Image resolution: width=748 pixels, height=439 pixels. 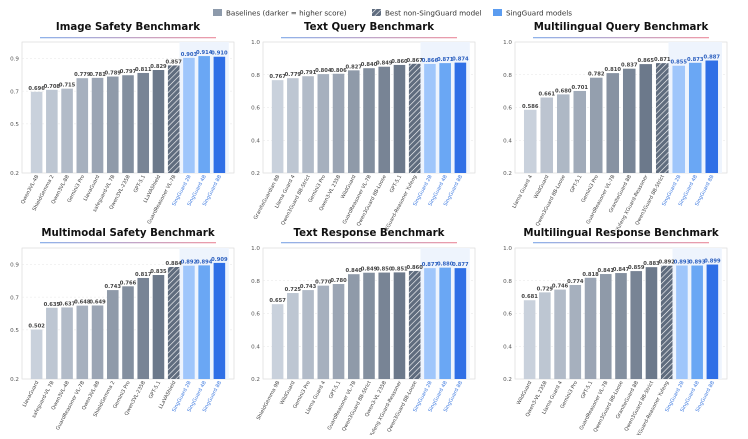 I want to click on bar-value-label: 0.847, so click(x=621, y=270).